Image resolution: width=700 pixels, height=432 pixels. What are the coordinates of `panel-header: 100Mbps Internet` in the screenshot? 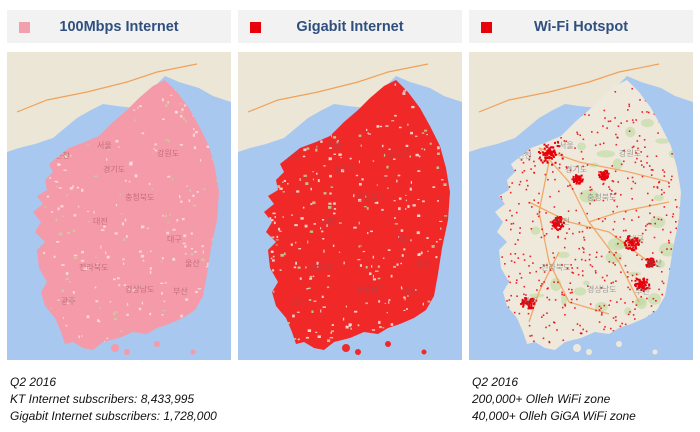 It's located at (119, 26).